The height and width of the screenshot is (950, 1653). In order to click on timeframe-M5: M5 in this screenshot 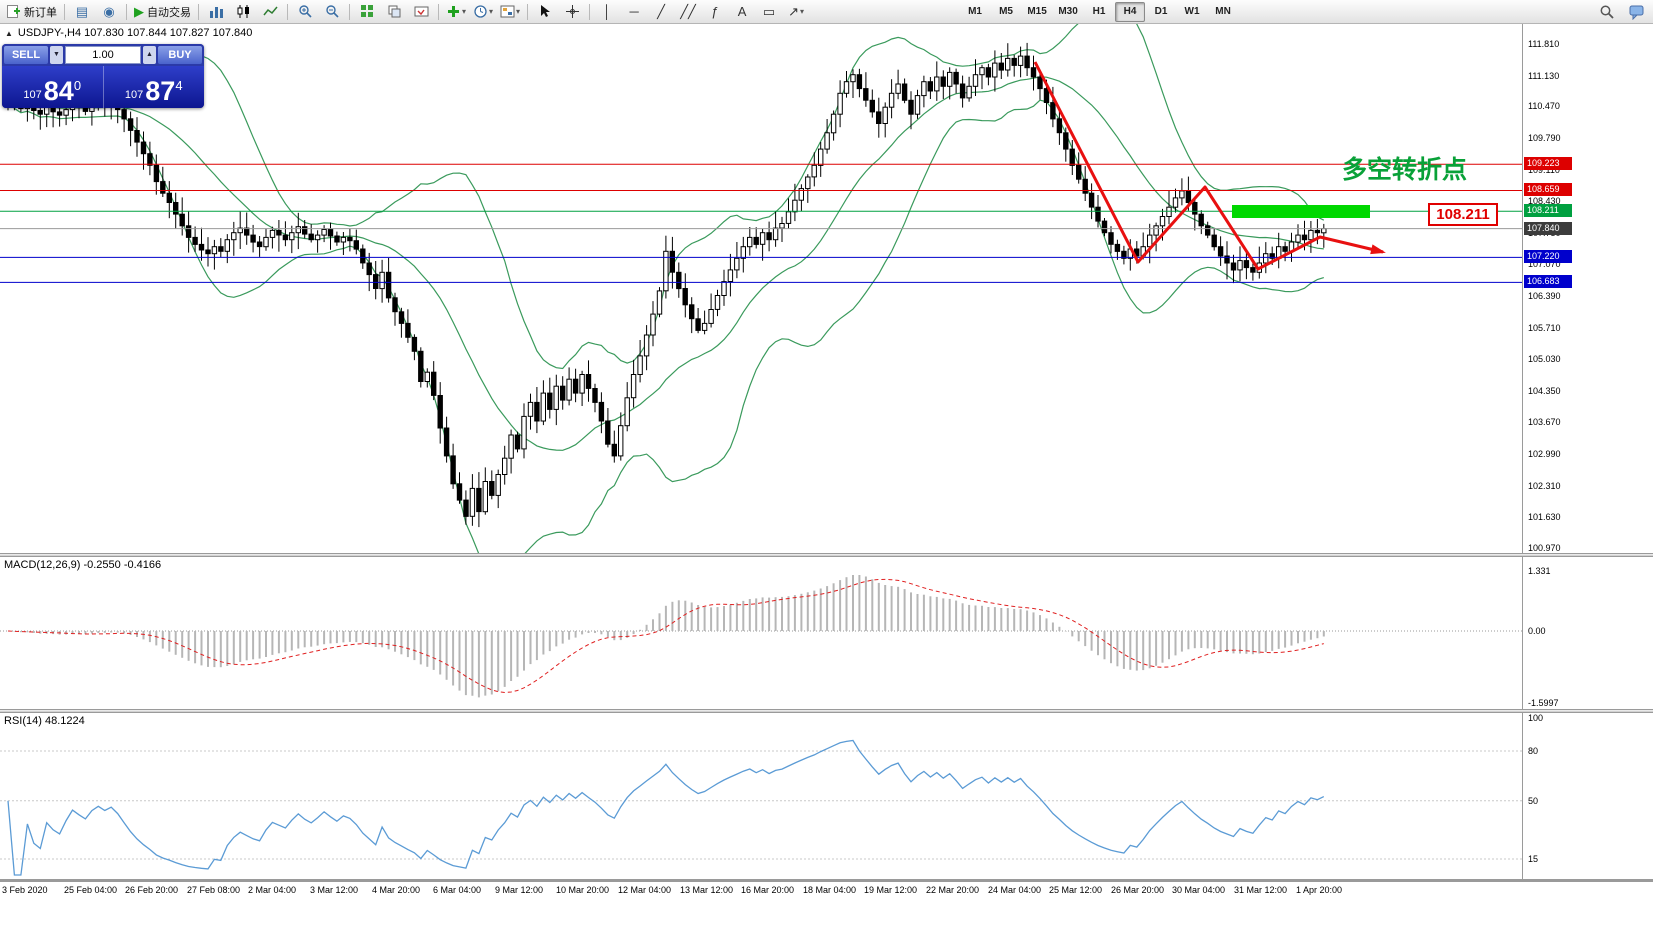, I will do `click(1006, 11)`.